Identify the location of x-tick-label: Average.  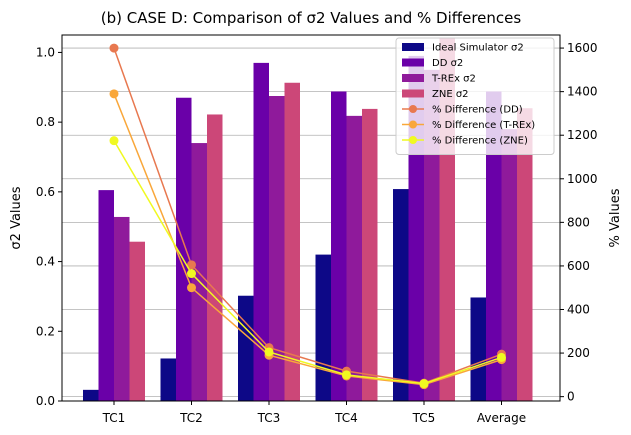
(501, 418).